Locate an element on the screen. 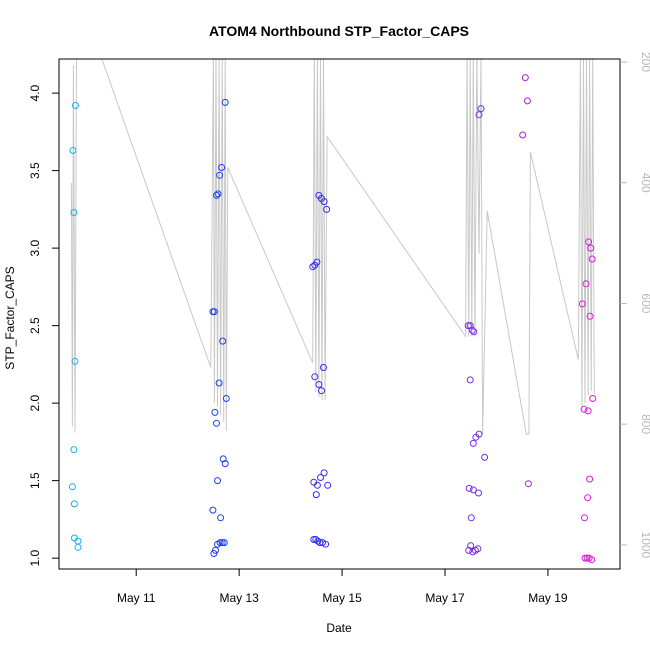 The height and width of the screenshot is (650, 650). x-tick-label: May 19 is located at coordinates (548, 598).